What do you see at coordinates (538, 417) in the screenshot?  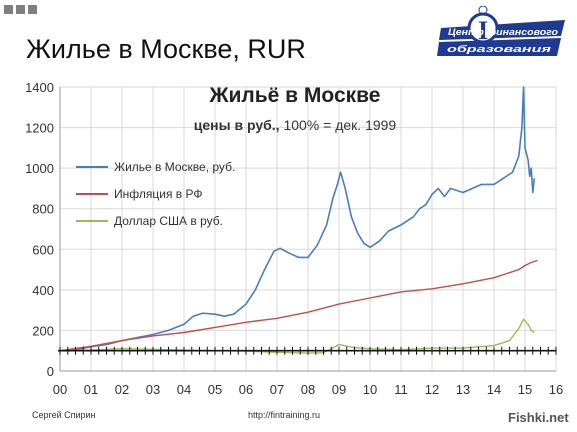 I see `watermark: Fishki.net` at bounding box center [538, 417].